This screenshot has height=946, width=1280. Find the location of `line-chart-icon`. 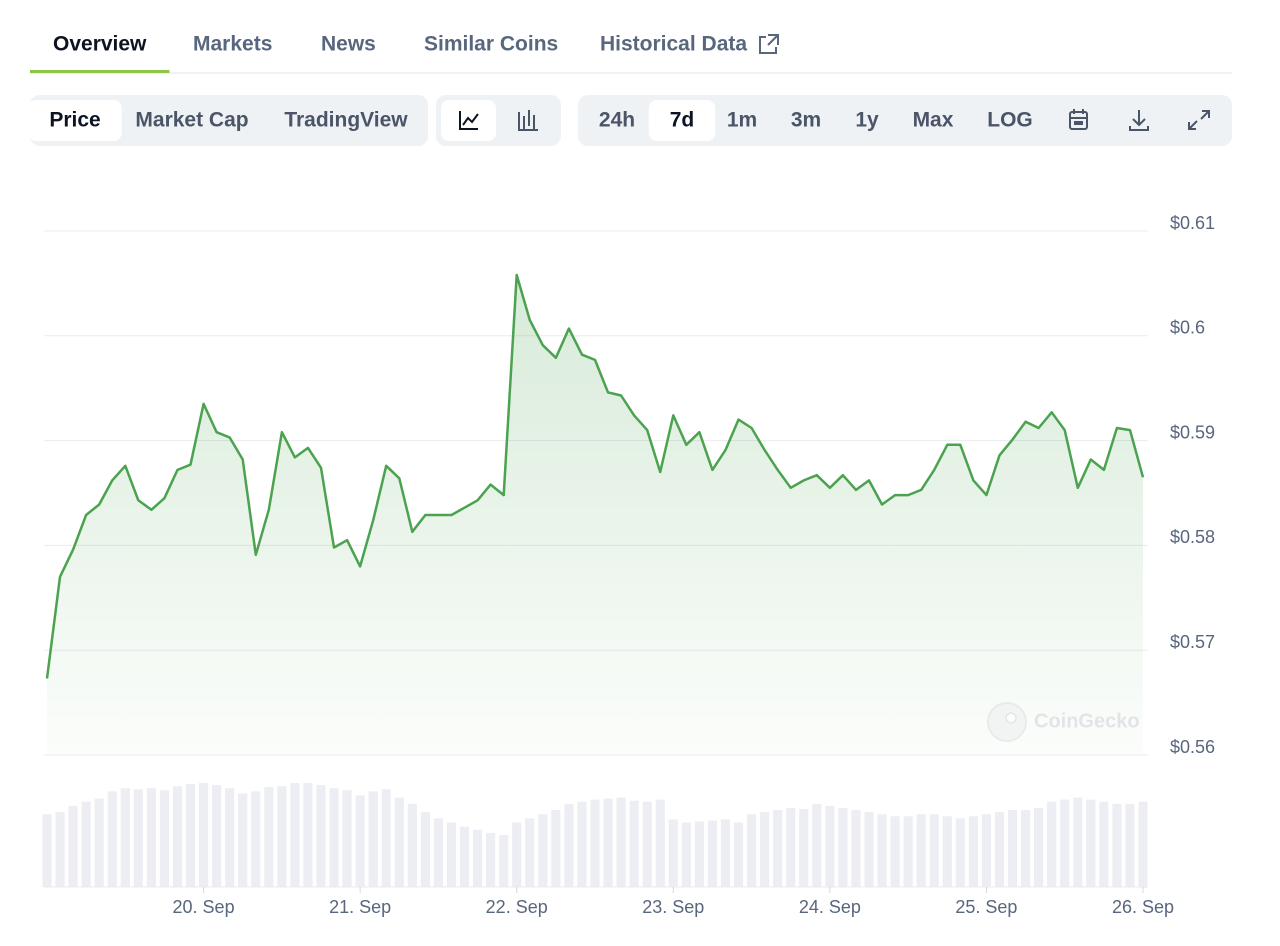

line-chart-icon is located at coordinates (469, 120).